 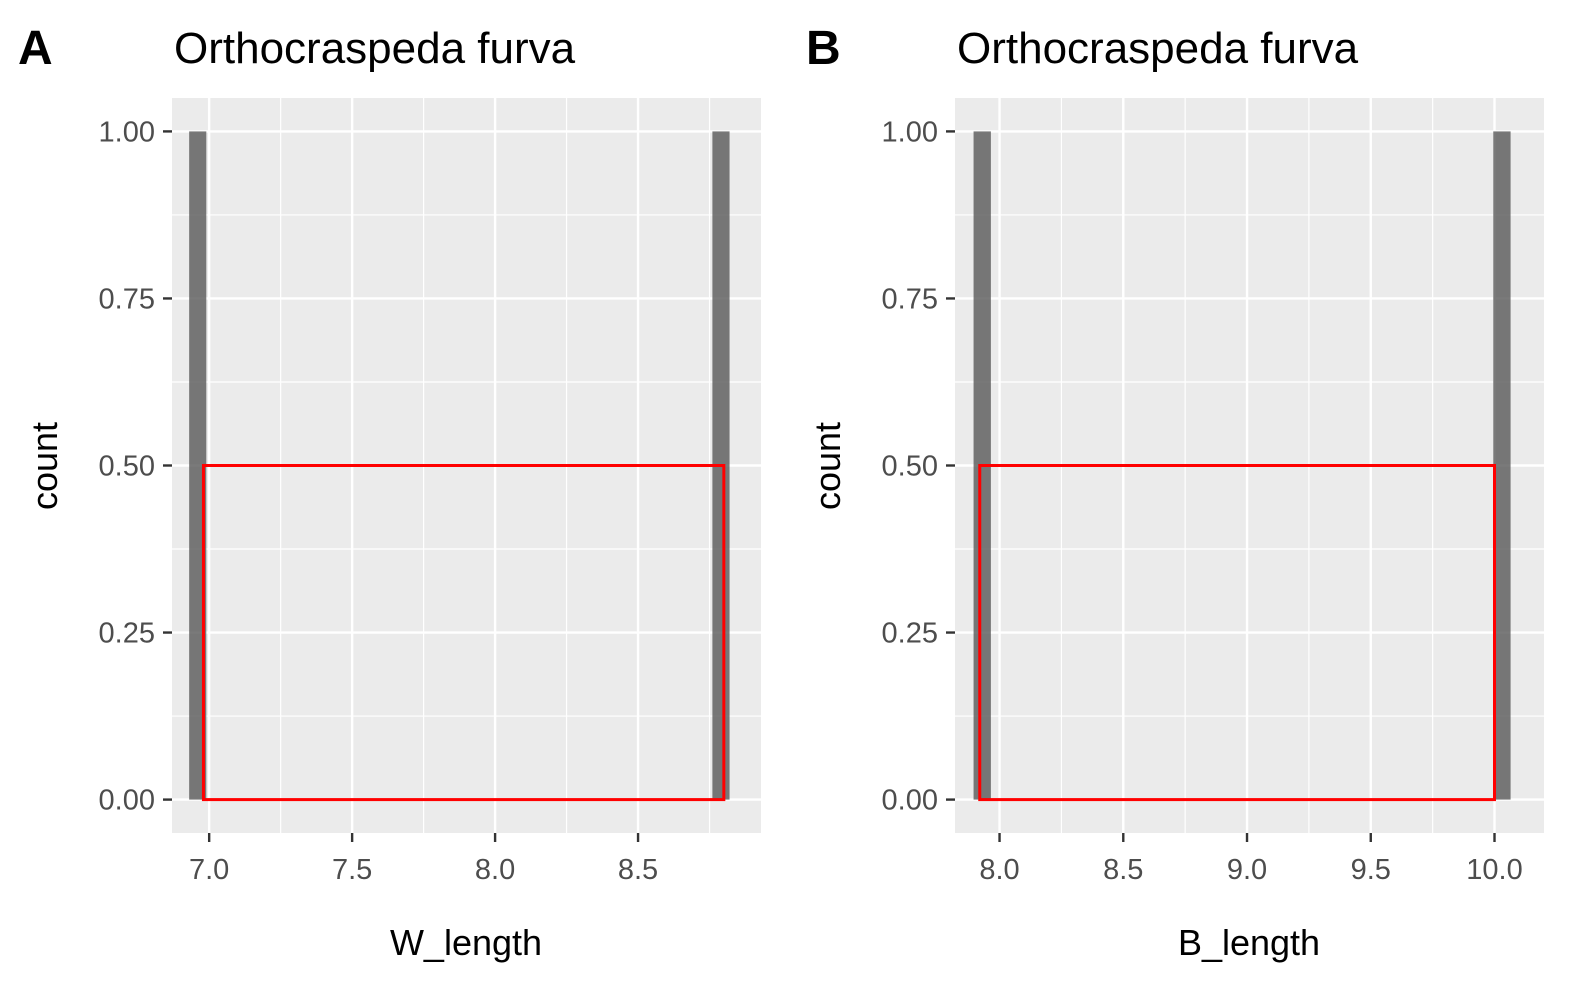 What do you see at coordinates (127, 299) in the screenshot?
I see `panel-a-y-tick-label: 0.75` at bounding box center [127, 299].